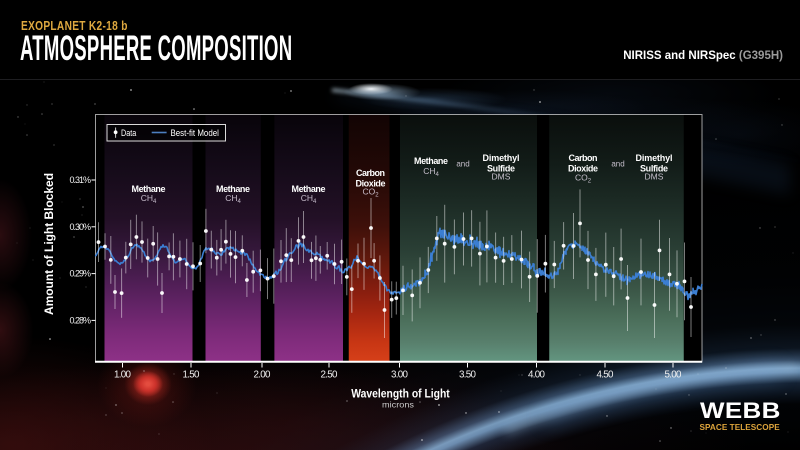 This screenshot has width=800, height=450. I want to click on svg-text: 4.00, so click(537, 375).